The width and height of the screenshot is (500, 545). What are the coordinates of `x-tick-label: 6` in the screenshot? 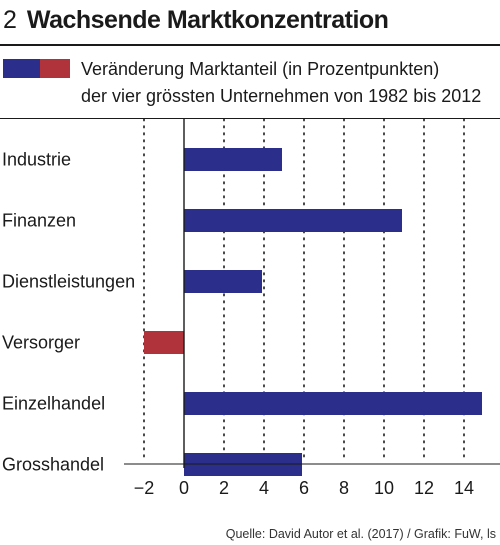 It's located at (304, 488).